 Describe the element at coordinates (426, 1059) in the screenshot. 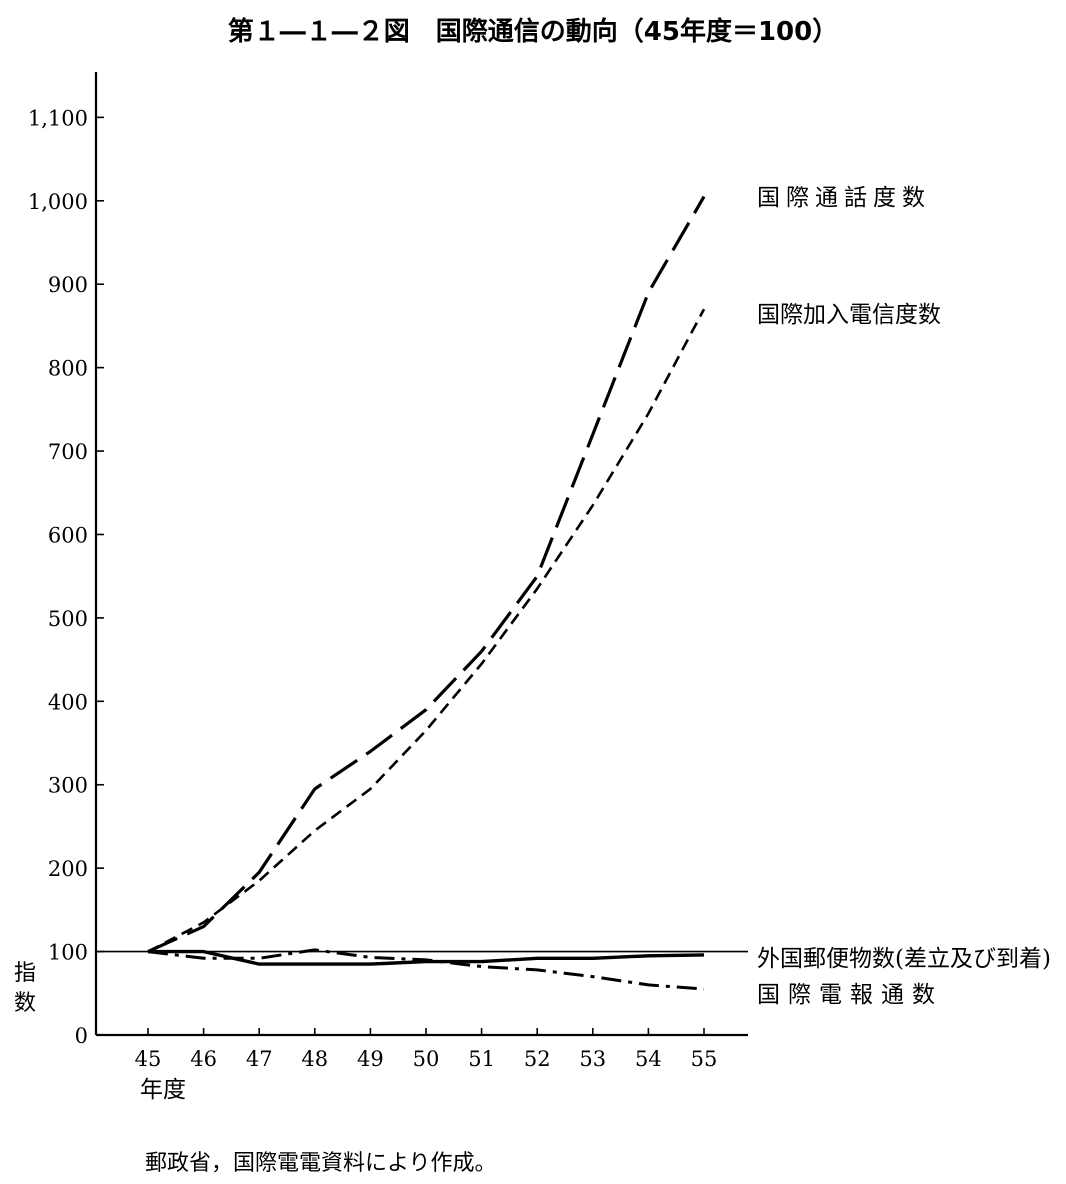

I see `x-tick-label: 50` at that location.